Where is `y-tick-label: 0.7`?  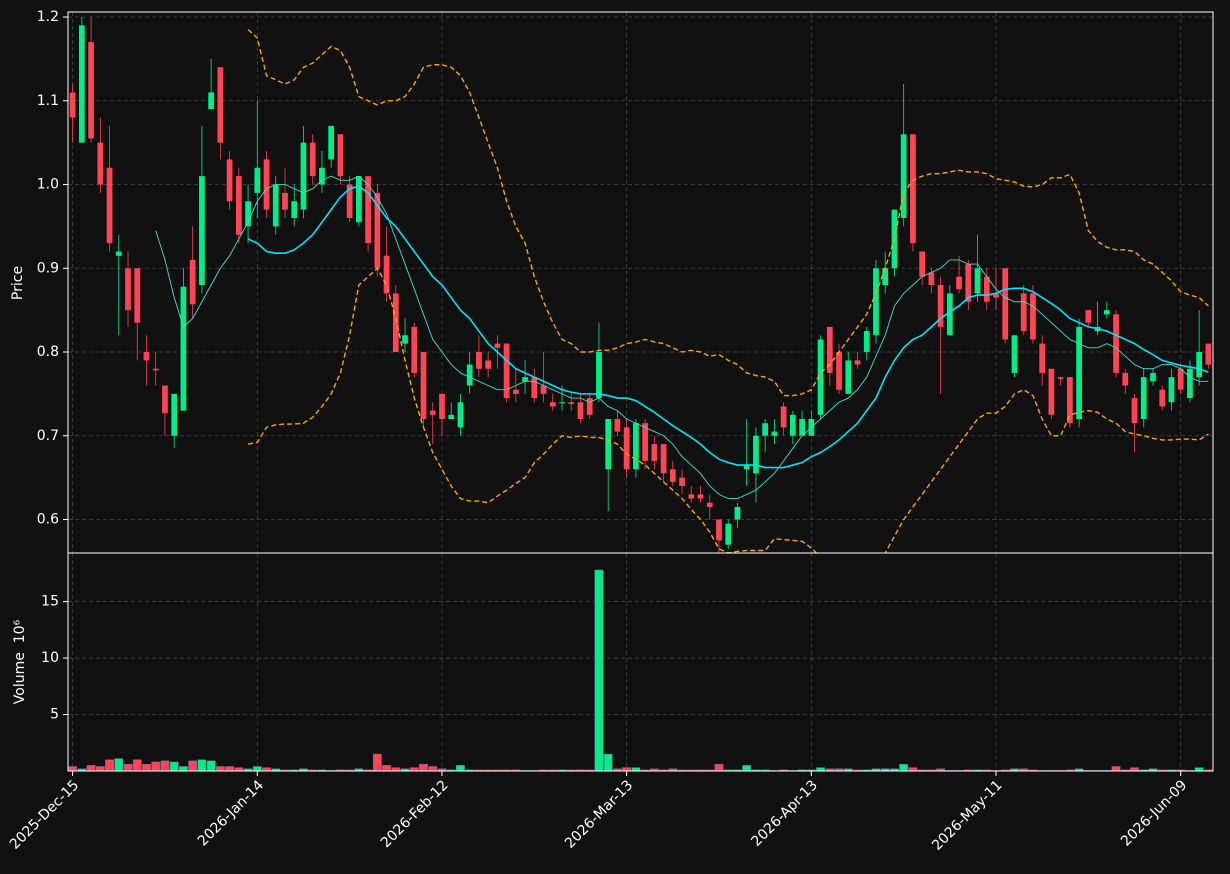
y-tick-label: 0.7 is located at coordinates (48, 436).